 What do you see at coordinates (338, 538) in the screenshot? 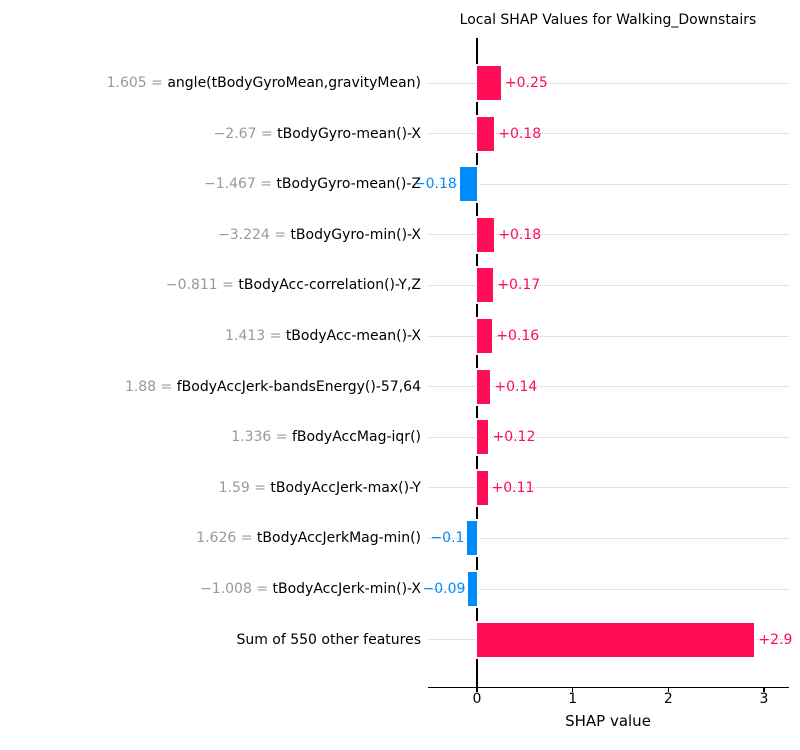
I see `feature-name: tBodyAccJerkMag-min()` at bounding box center [338, 538].